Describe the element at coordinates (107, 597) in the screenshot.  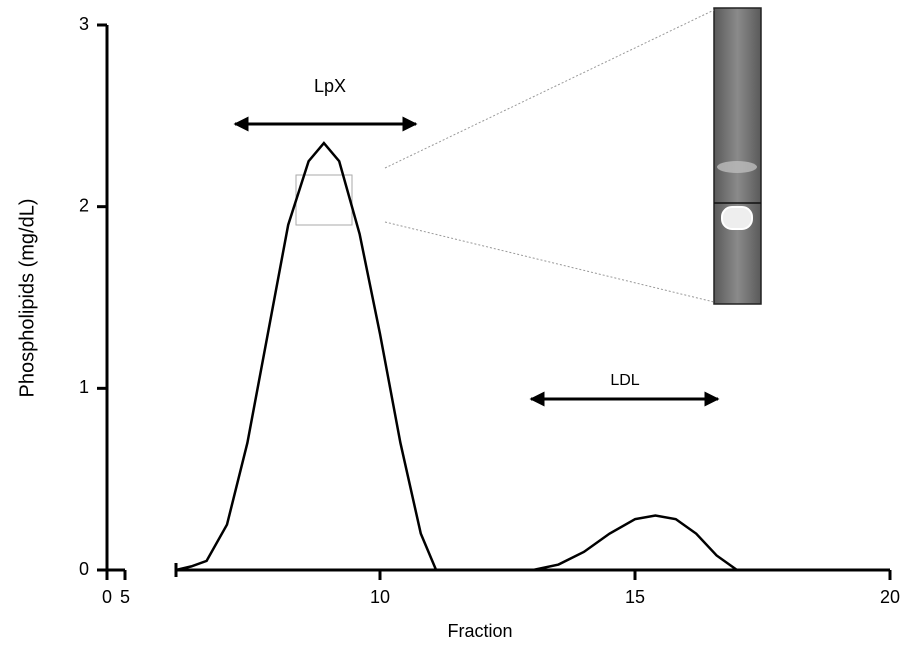
I see `x-tick-label: 0` at that location.